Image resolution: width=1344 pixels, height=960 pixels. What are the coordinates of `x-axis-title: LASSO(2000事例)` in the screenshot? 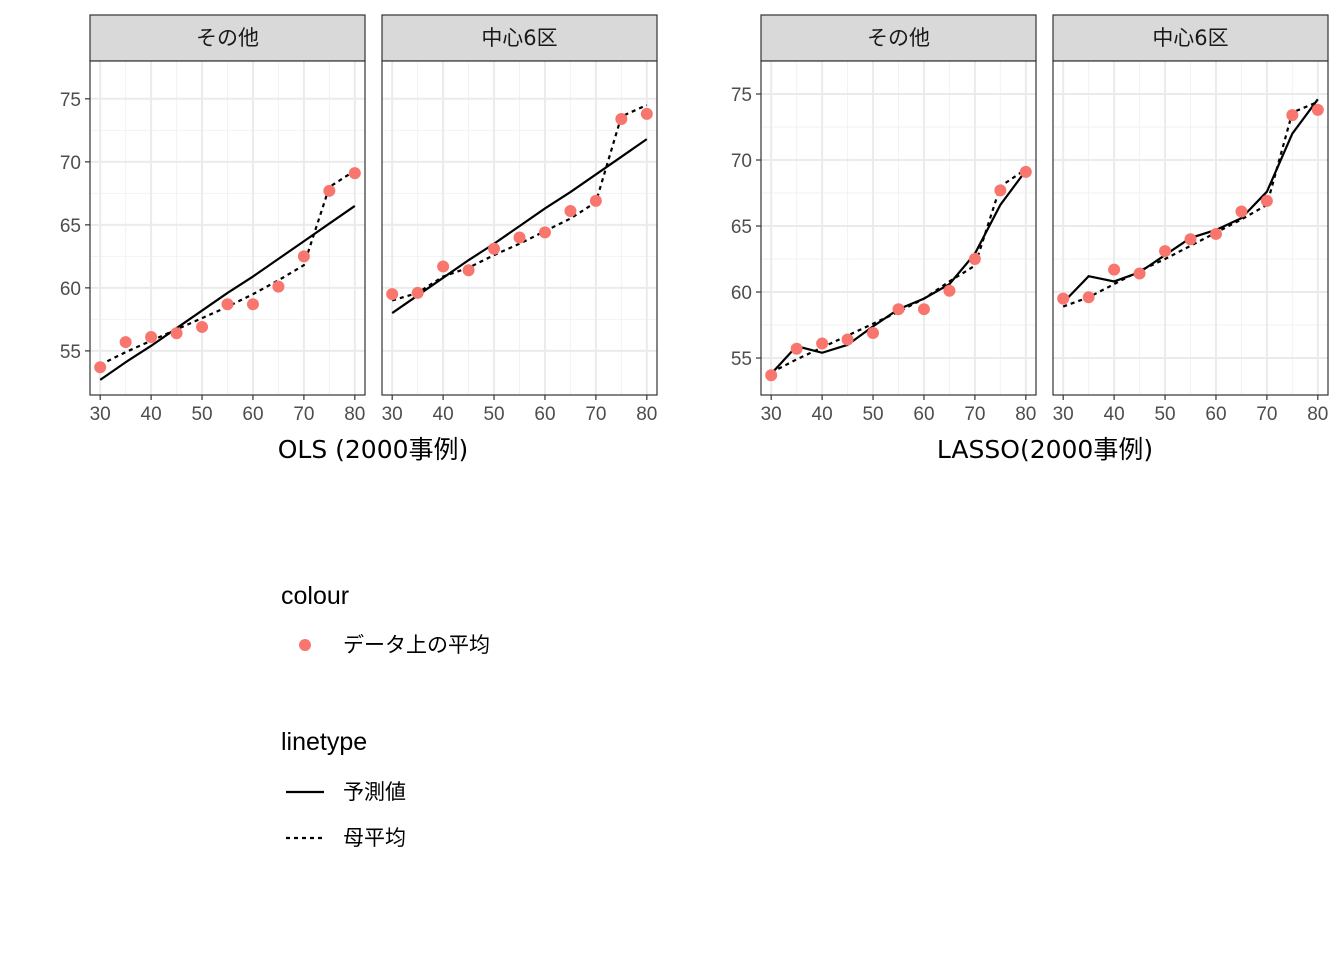 It's located at (1045, 449).